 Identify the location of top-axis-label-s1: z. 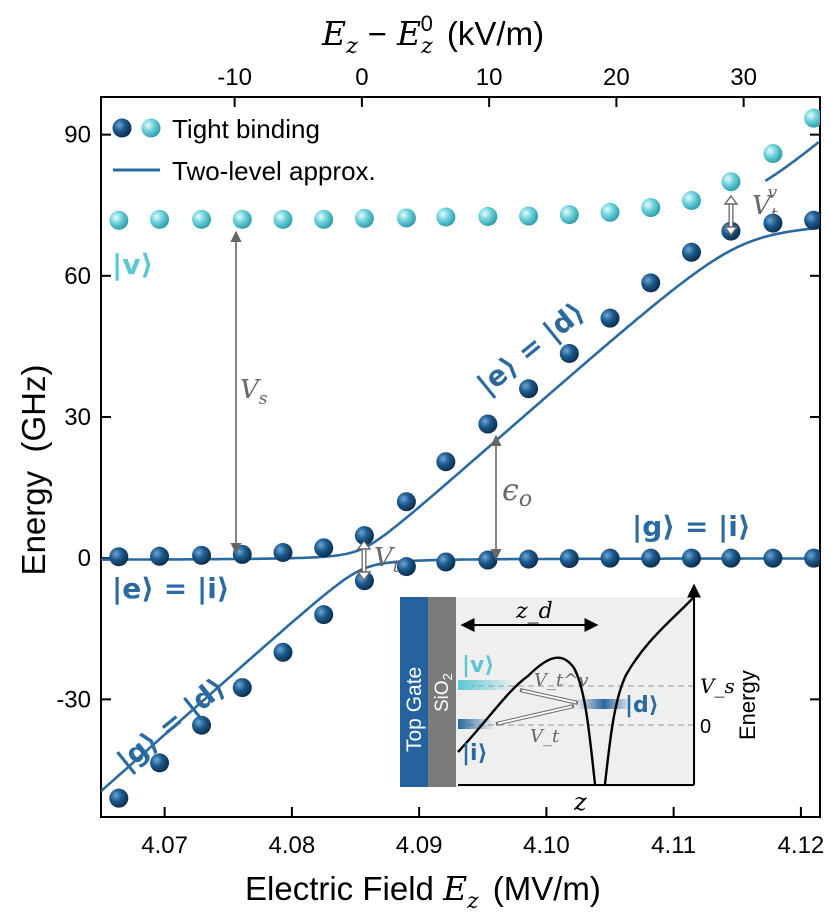
(351, 46).